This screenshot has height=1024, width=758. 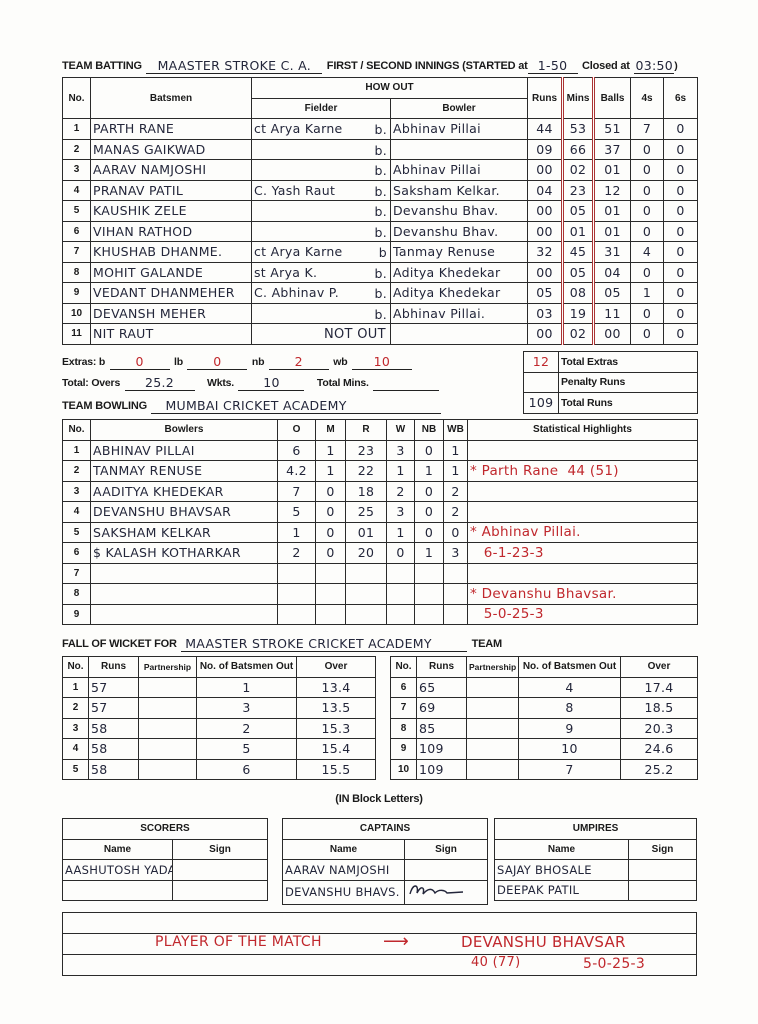 I want to click on bowler-w: 3, so click(x=400, y=512).